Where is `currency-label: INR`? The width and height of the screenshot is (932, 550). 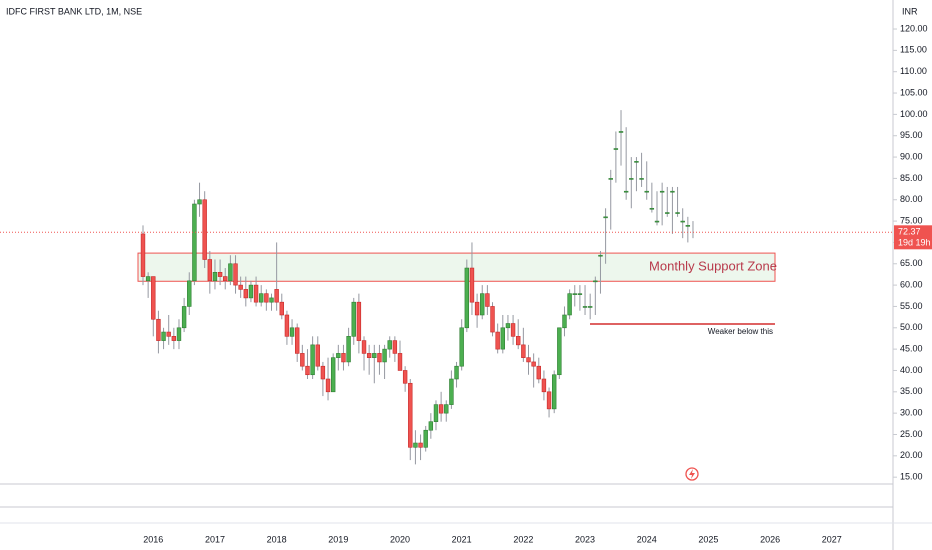 currency-label: INR is located at coordinates (910, 11).